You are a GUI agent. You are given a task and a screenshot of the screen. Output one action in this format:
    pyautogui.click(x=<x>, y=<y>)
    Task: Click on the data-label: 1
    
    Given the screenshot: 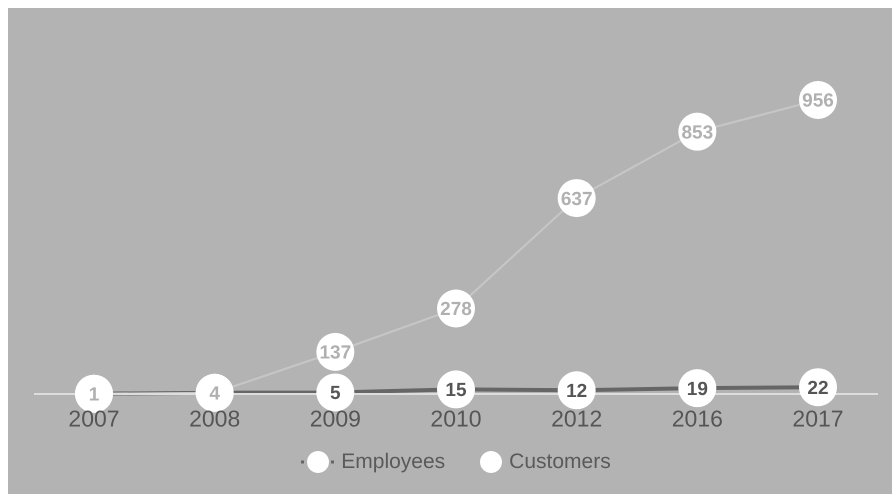 What is the action you would take?
    pyautogui.click(x=94, y=395)
    